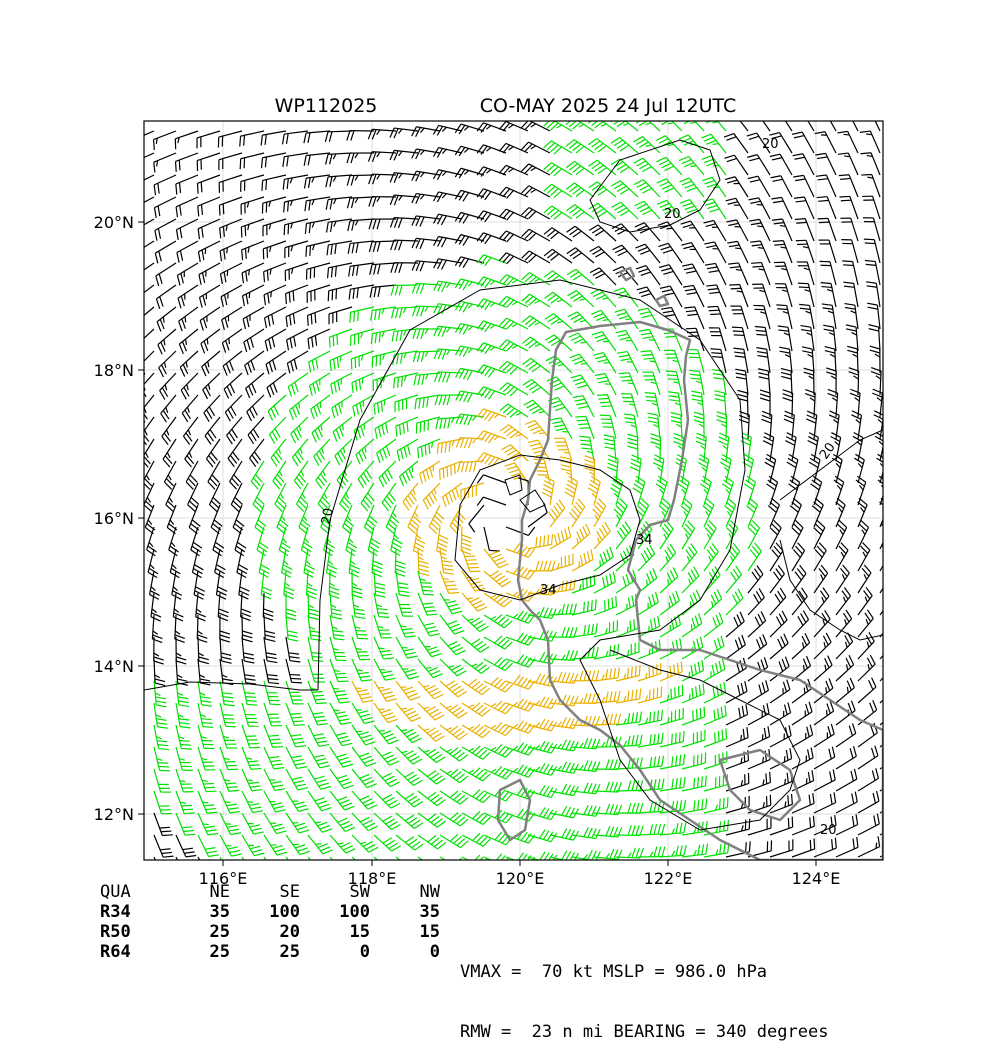 This screenshot has height=1062, width=1000. What do you see at coordinates (265, 932) in the screenshot?
I see `radius-value: 20` at bounding box center [265, 932].